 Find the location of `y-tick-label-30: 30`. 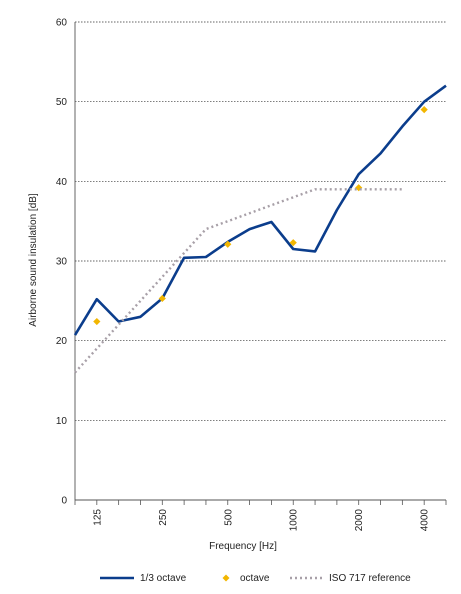

y-tick-label-30: 30 is located at coordinates (62, 262).